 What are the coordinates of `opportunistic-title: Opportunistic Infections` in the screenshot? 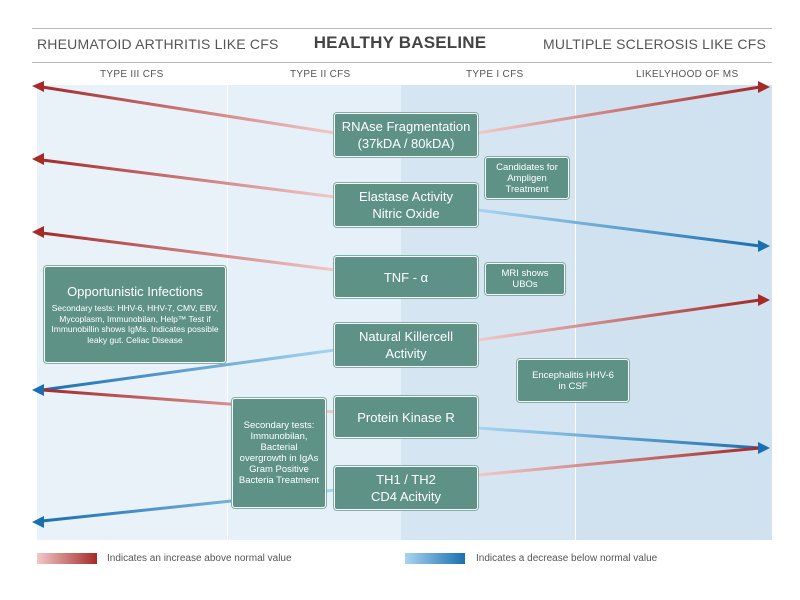 It's located at (135, 291).